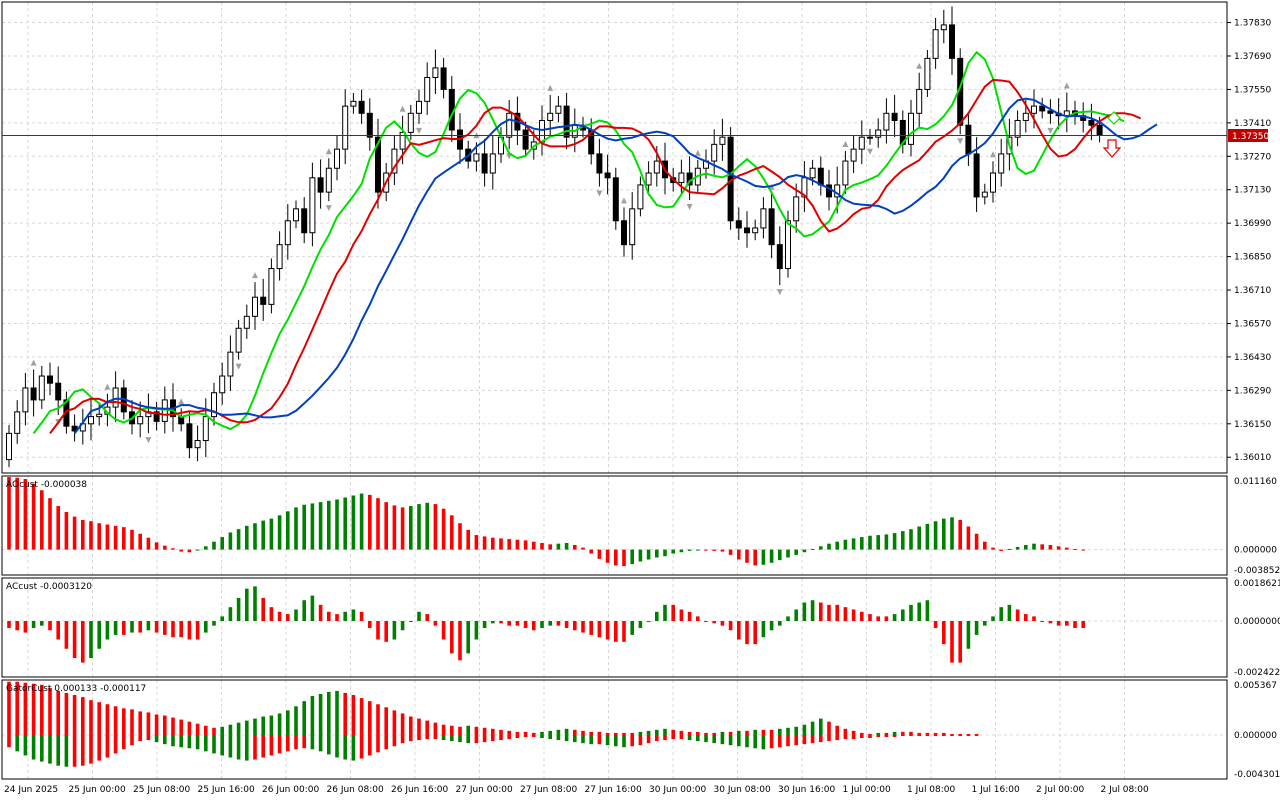 Image resolution: width=1280 pixels, height=800 pixels. Describe the element at coordinates (49, 587) in the screenshot. I see `ac-panel-title: ACcust -0.0003120` at that location.